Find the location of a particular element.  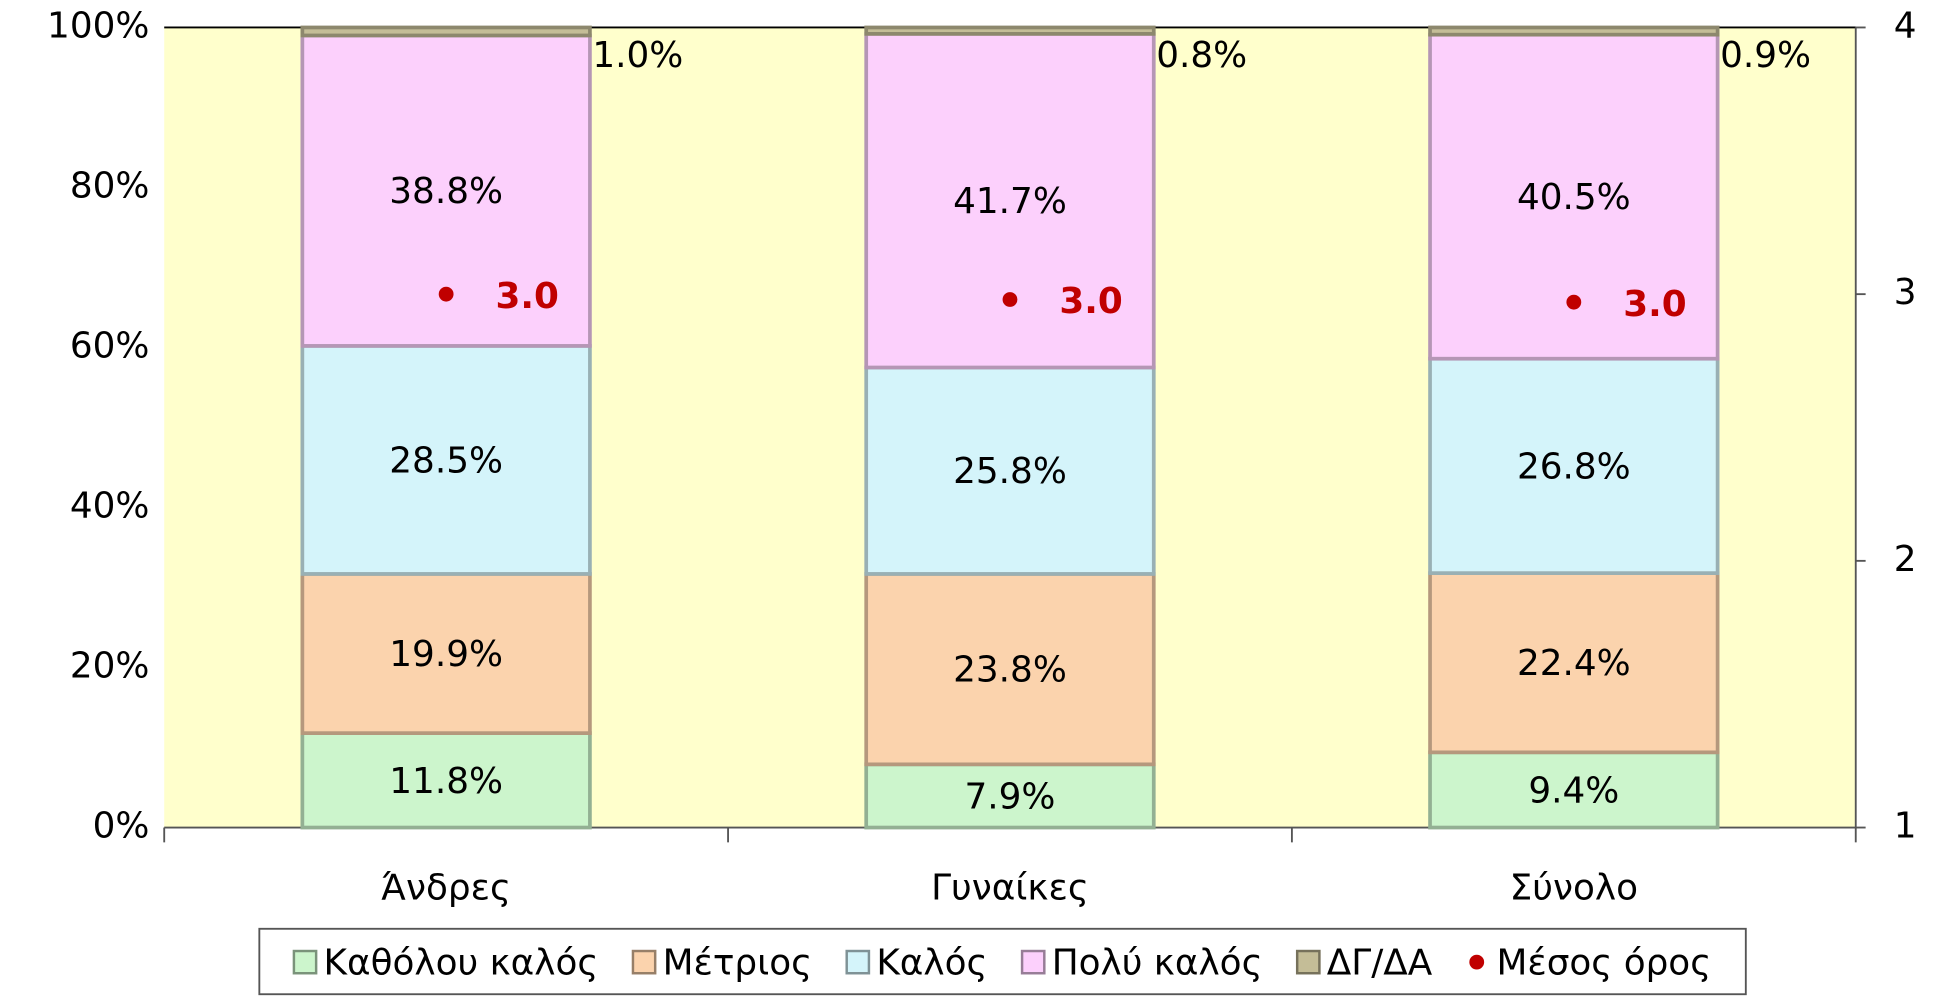

legend-label: Καλός is located at coordinates (931, 963).